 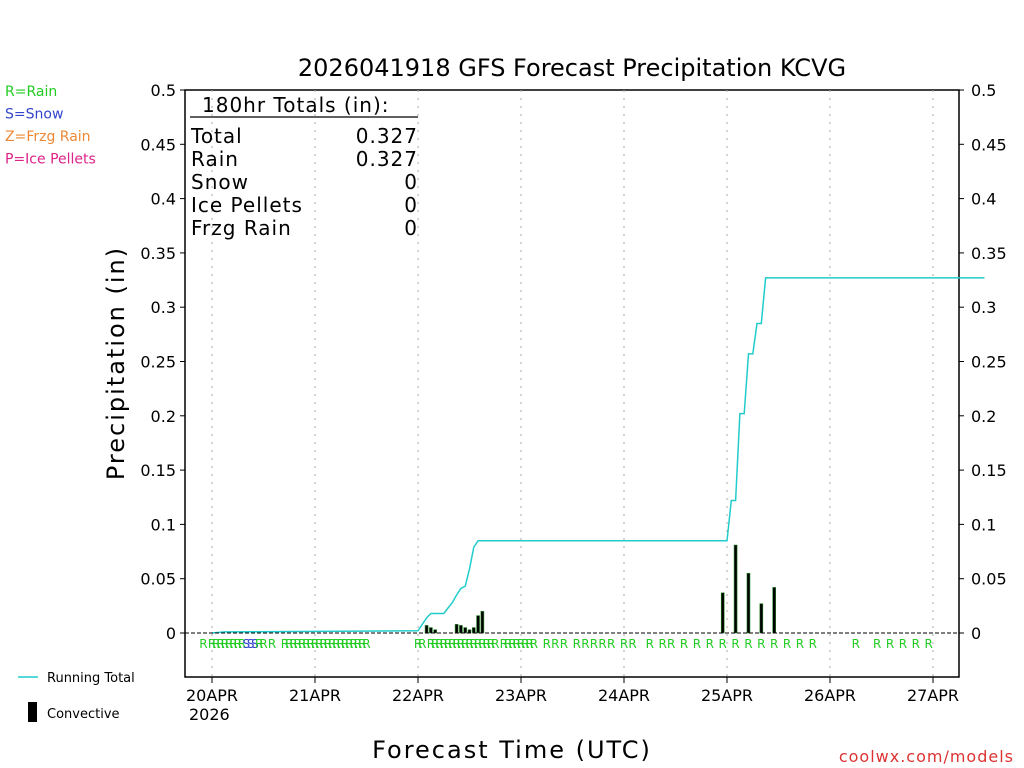 What do you see at coordinates (933, 695) in the screenshot?
I see `x-tick-label: 27APR` at bounding box center [933, 695].